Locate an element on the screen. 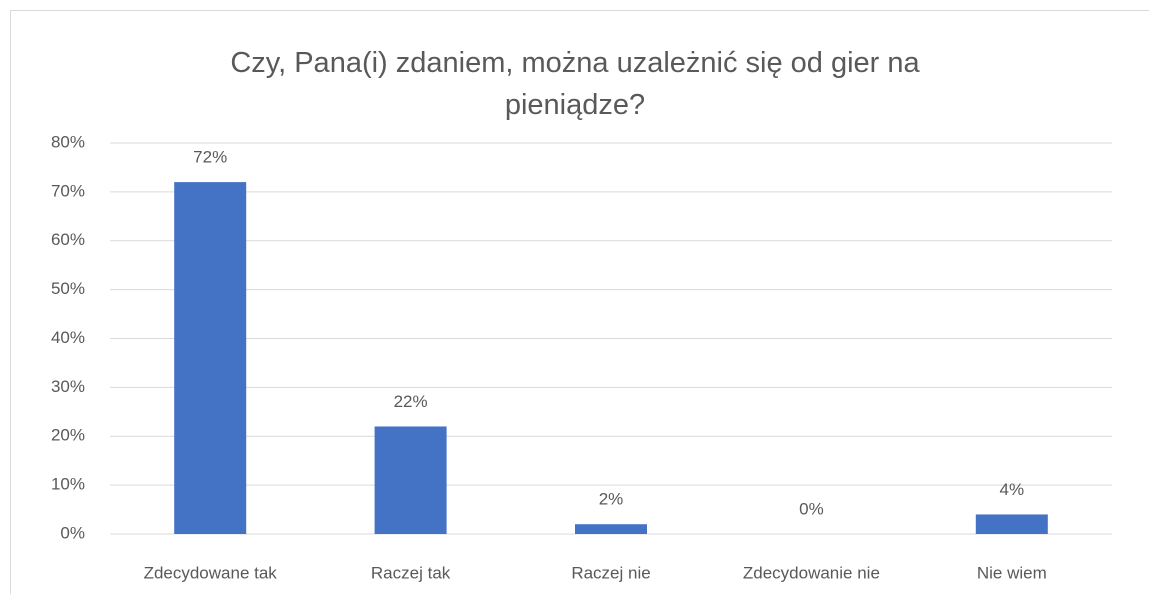 The width and height of the screenshot is (1149, 594). y-tick-label: 50% is located at coordinates (68, 288).